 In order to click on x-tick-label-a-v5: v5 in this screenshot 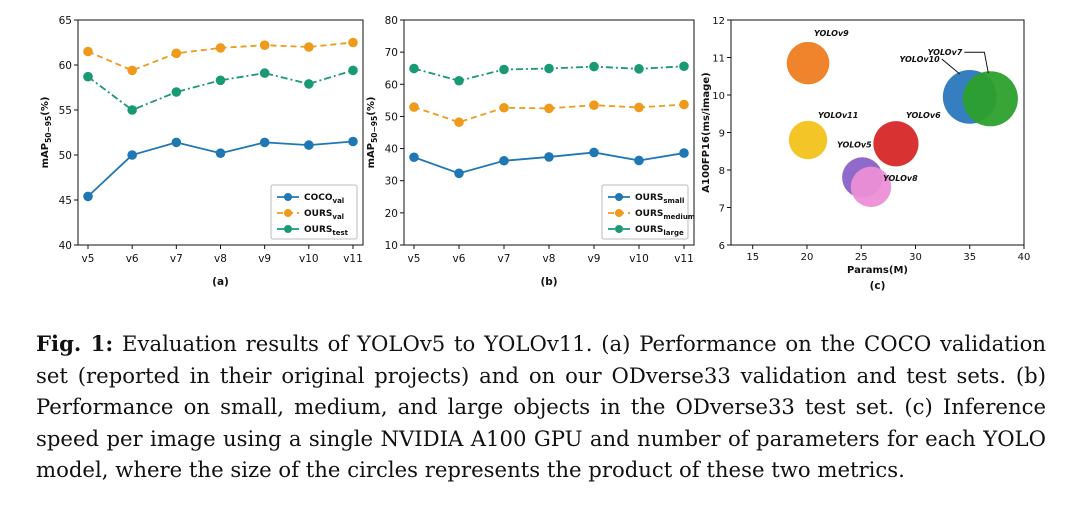, I will do `click(88, 259)`.